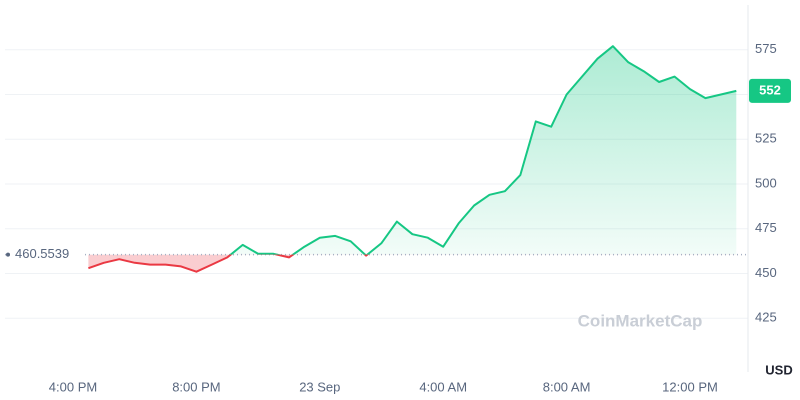 The width and height of the screenshot is (800, 400). I want to click on price-tag-label: 552, so click(770, 89).